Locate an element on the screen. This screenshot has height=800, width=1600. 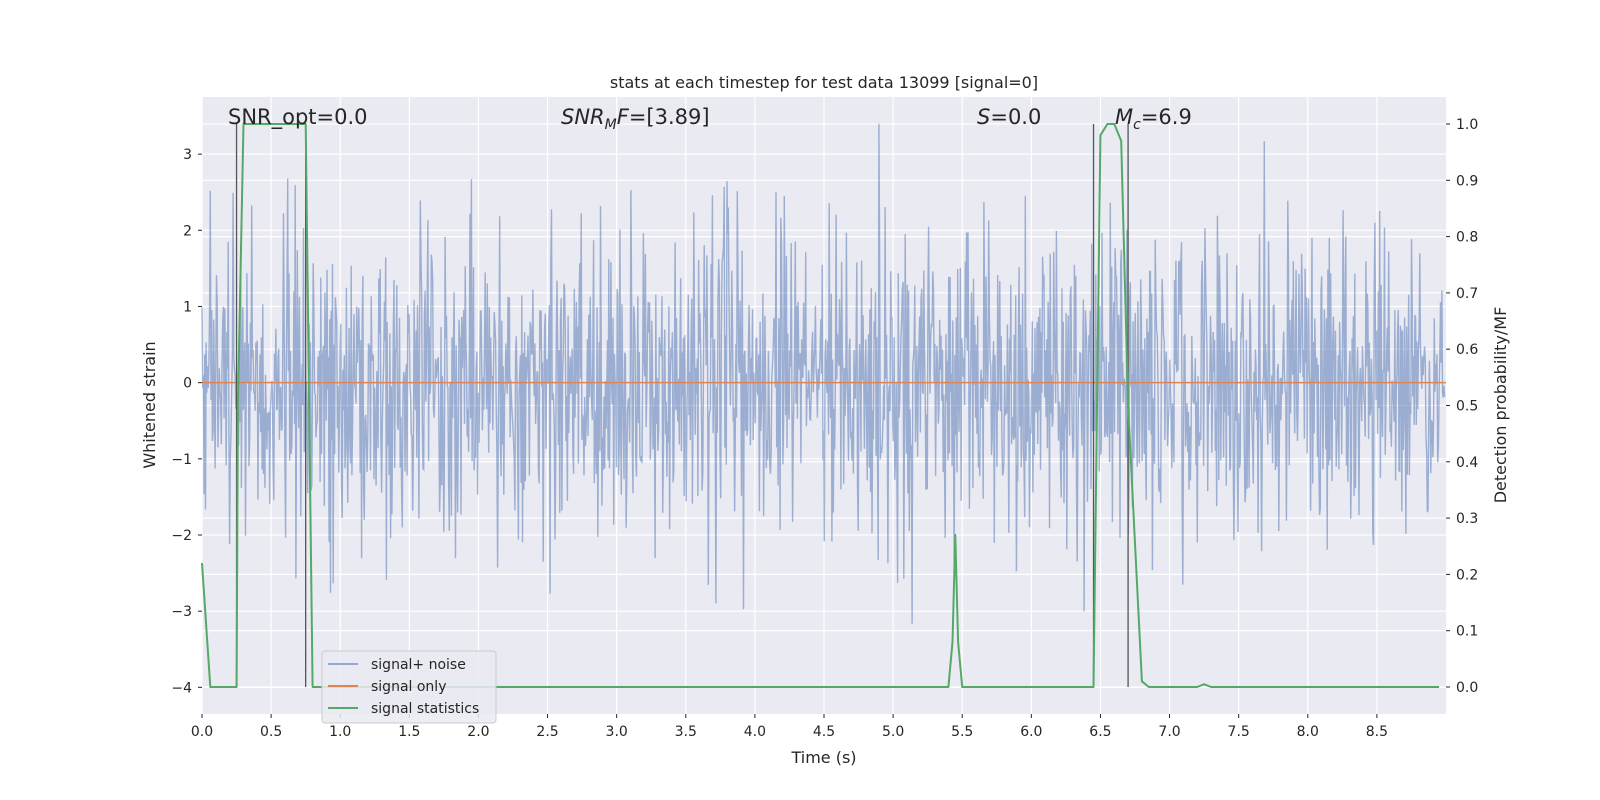
y2-tick-label: 0.7 is located at coordinates (1467, 294).